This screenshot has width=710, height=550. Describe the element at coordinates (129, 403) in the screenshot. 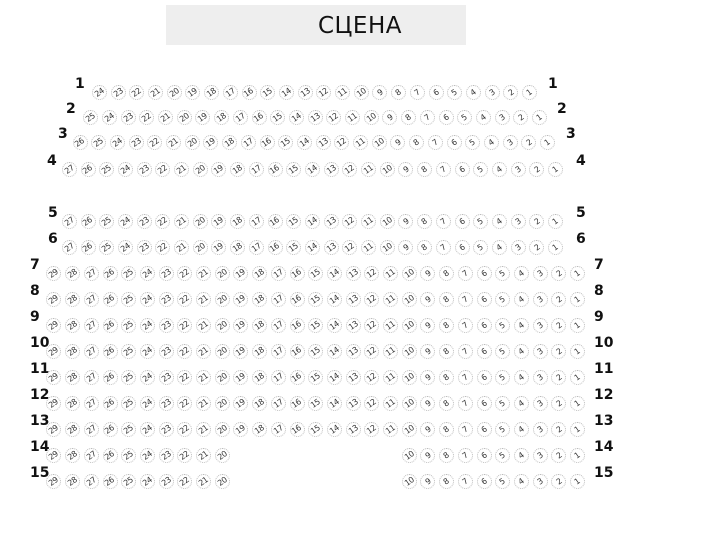

I see `seat: 25` at that location.